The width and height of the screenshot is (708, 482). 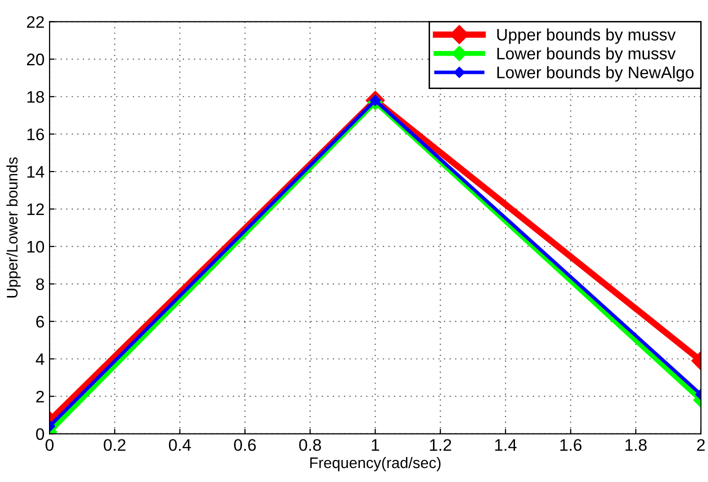 What do you see at coordinates (586, 55) in the screenshot?
I see `legend-label: Lower bounds by mussv` at bounding box center [586, 55].